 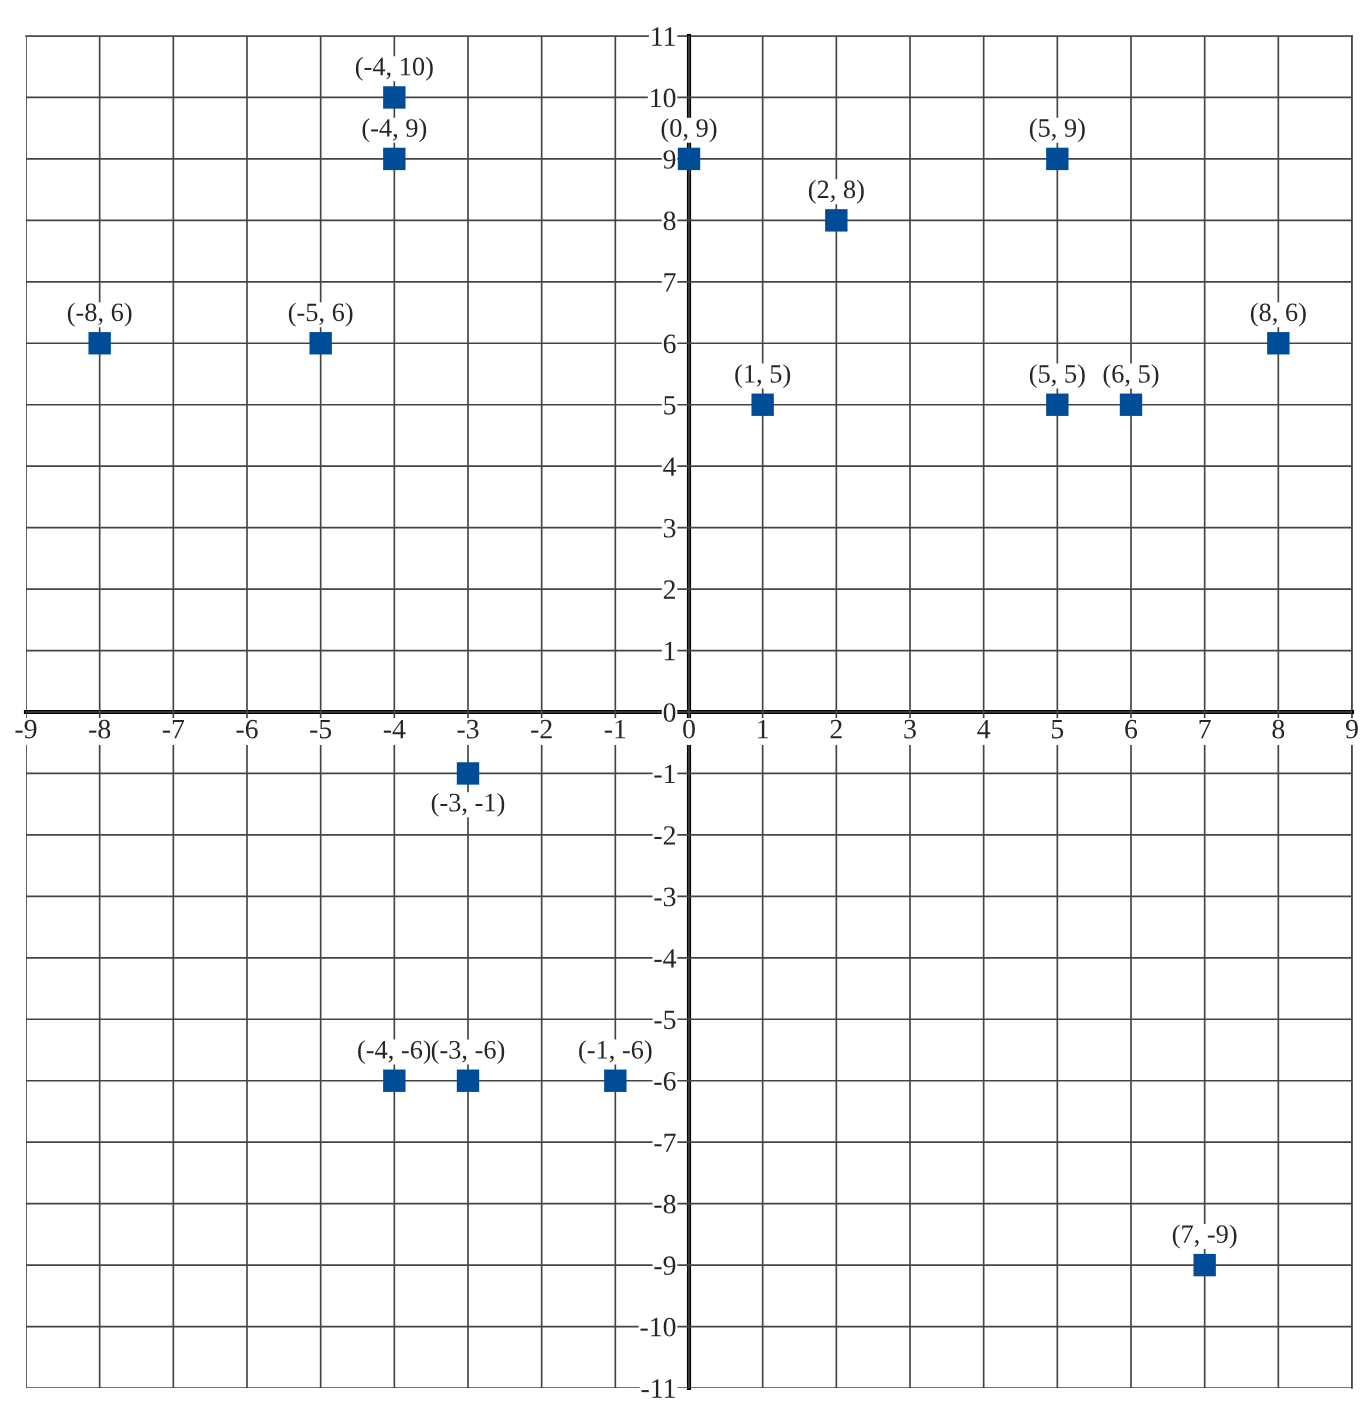 What do you see at coordinates (173, 729) in the screenshot?
I see `x-tick-label: -7` at bounding box center [173, 729].